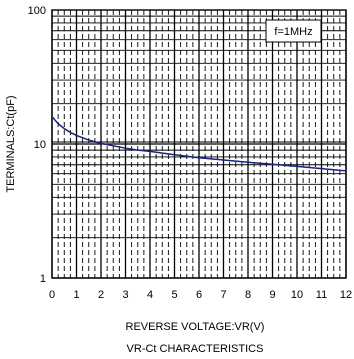 The width and height of the screenshot is (354, 359). I want to click on y-axis-label: TERMINALS:Ct(pF), so click(11, 143).